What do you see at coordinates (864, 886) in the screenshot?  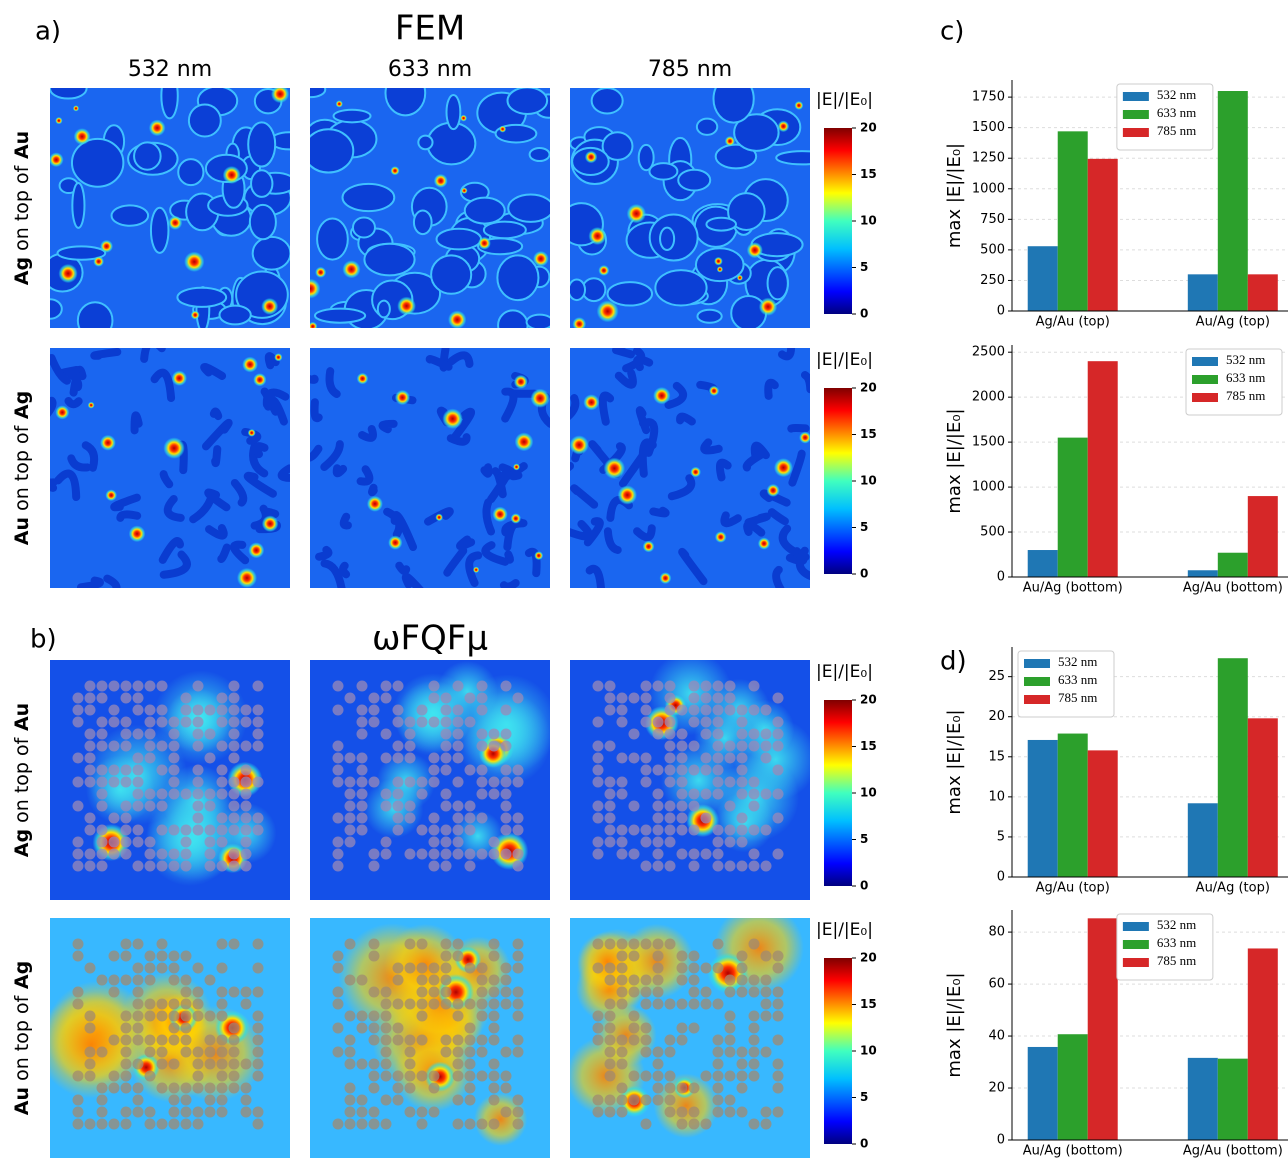 I see `colorbar-tick-label: 0` at bounding box center [864, 886].